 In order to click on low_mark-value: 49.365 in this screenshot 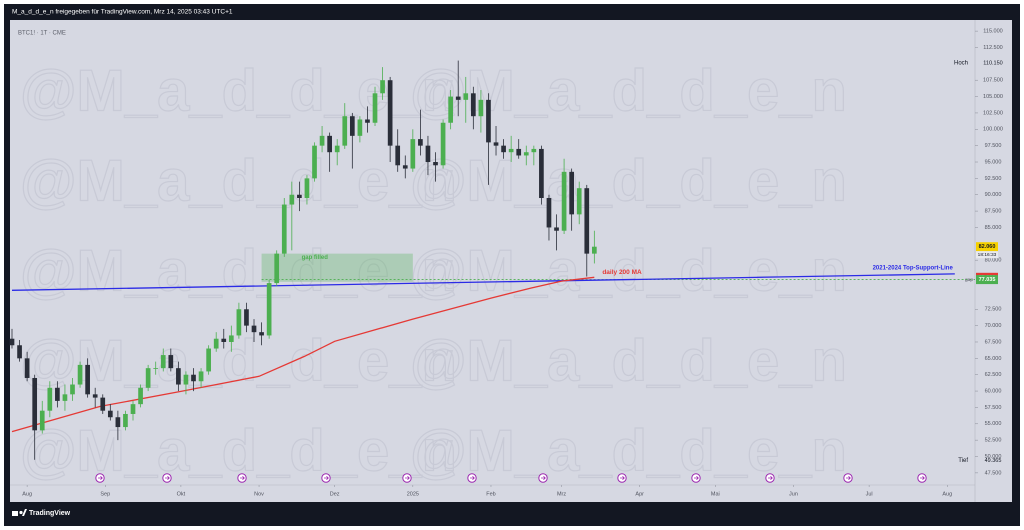, I will do `click(993, 461)`.